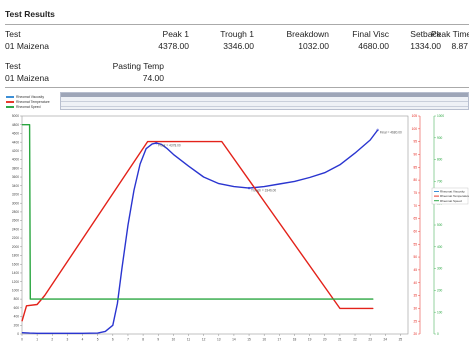 Image resolution: width=469 pixels, height=342 pixels. I want to click on cell-peak1: 4378.00, so click(173, 46).